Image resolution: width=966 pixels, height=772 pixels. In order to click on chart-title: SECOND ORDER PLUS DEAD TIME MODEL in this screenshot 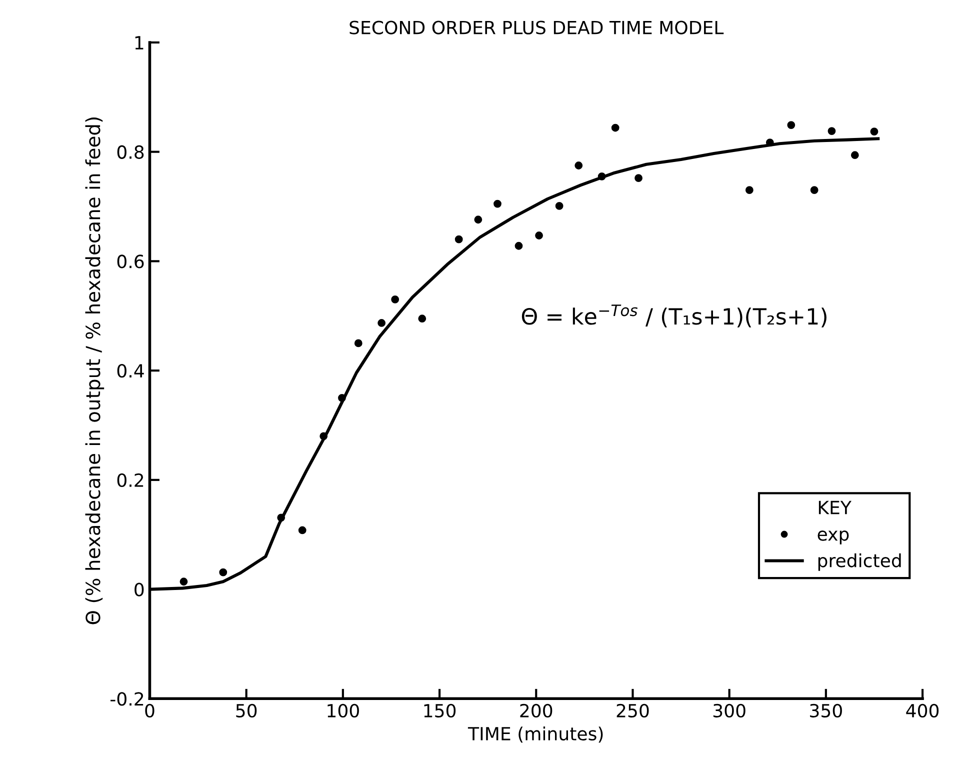, I will do `click(537, 27)`.